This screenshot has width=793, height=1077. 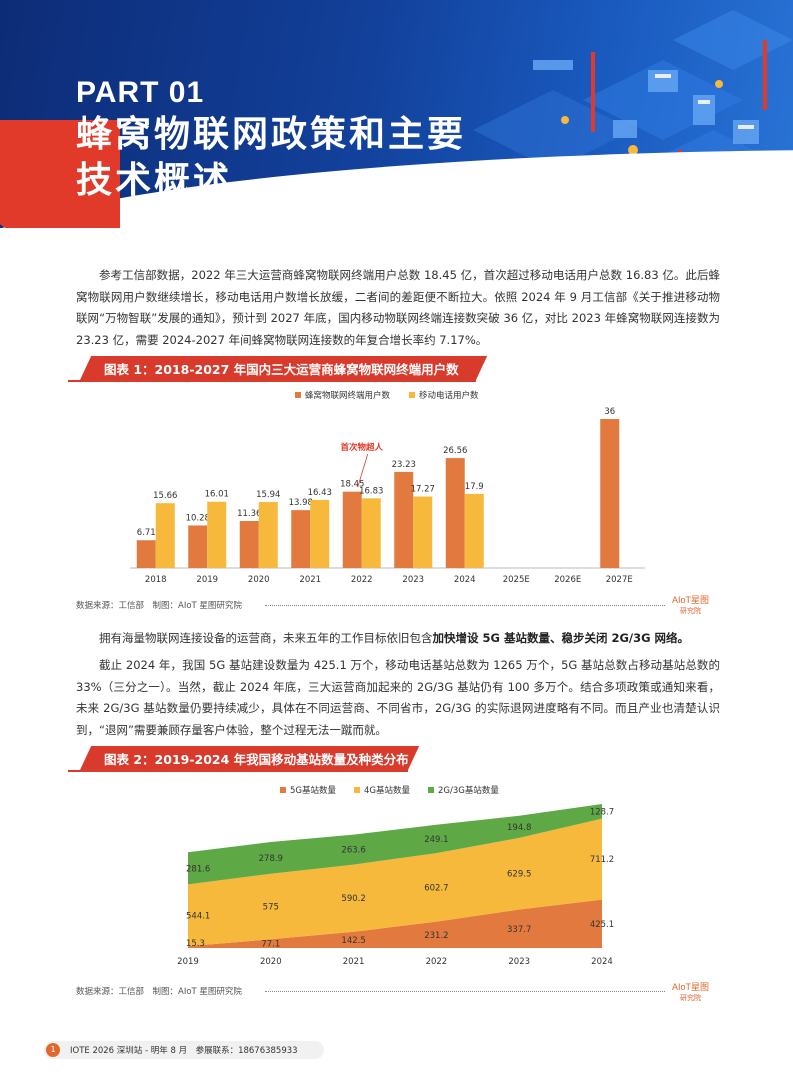 I want to click on annotation-leader, so click(x=363, y=470).